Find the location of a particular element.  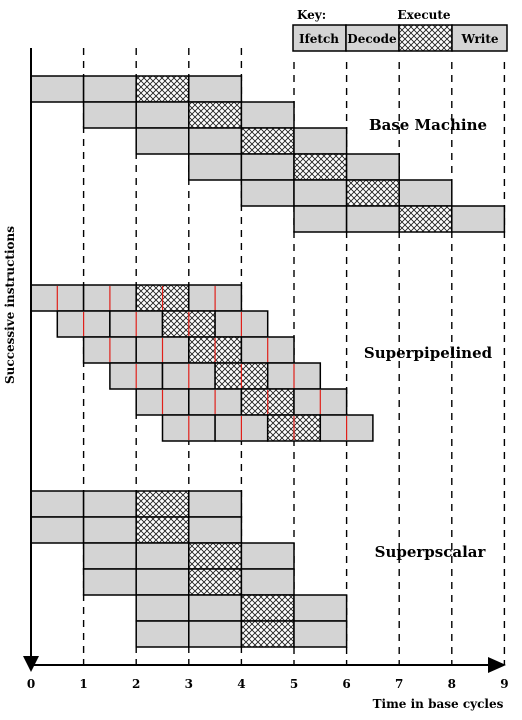

section-title-base-machine: Base Machine is located at coordinates (428, 125).